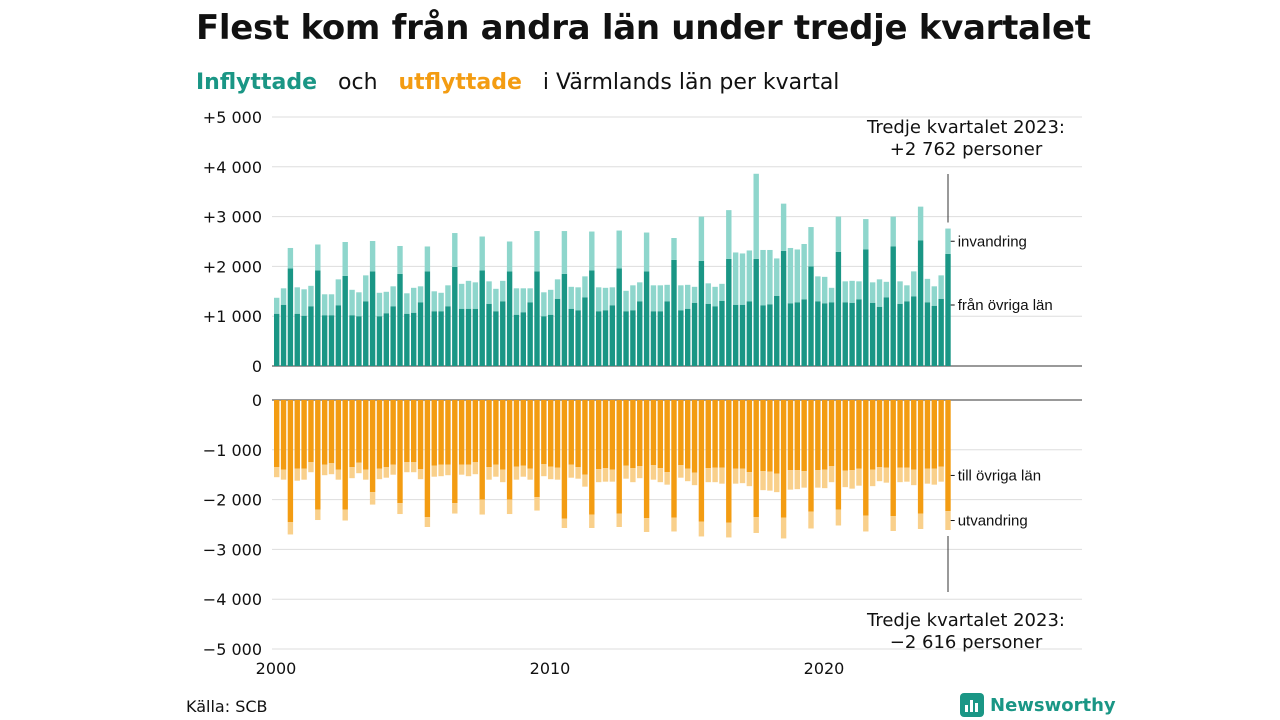 The width and height of the screenshot is (1280, 720). What do you see at coordinates (691, 82) in the screenshot?
I see `subtitle-rest: i Värmlands län per kvartal` at bounding box center [691, 82].